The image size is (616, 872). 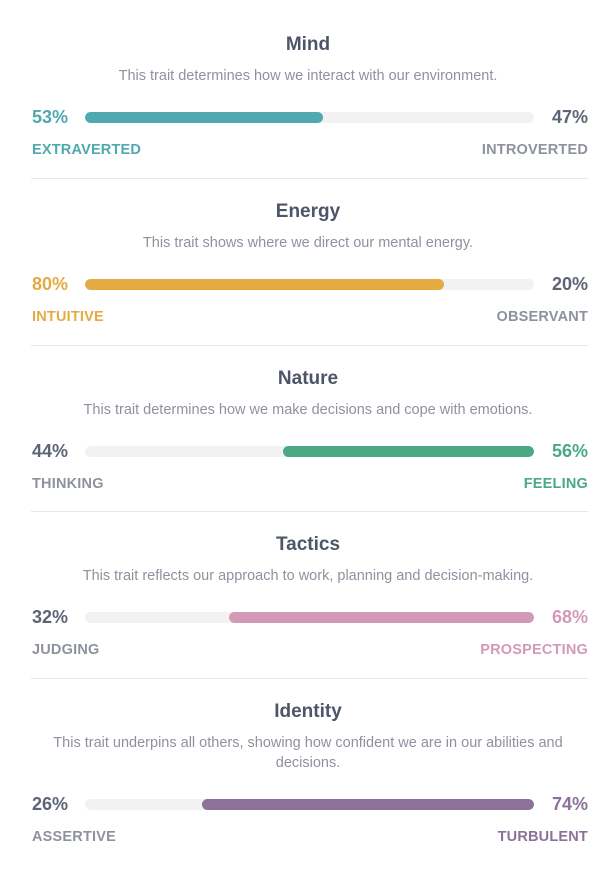 What do you see at coordinates (308, 711) in the screenshot?
I see `trait-title: Identity` at bounding box center [308, 711].